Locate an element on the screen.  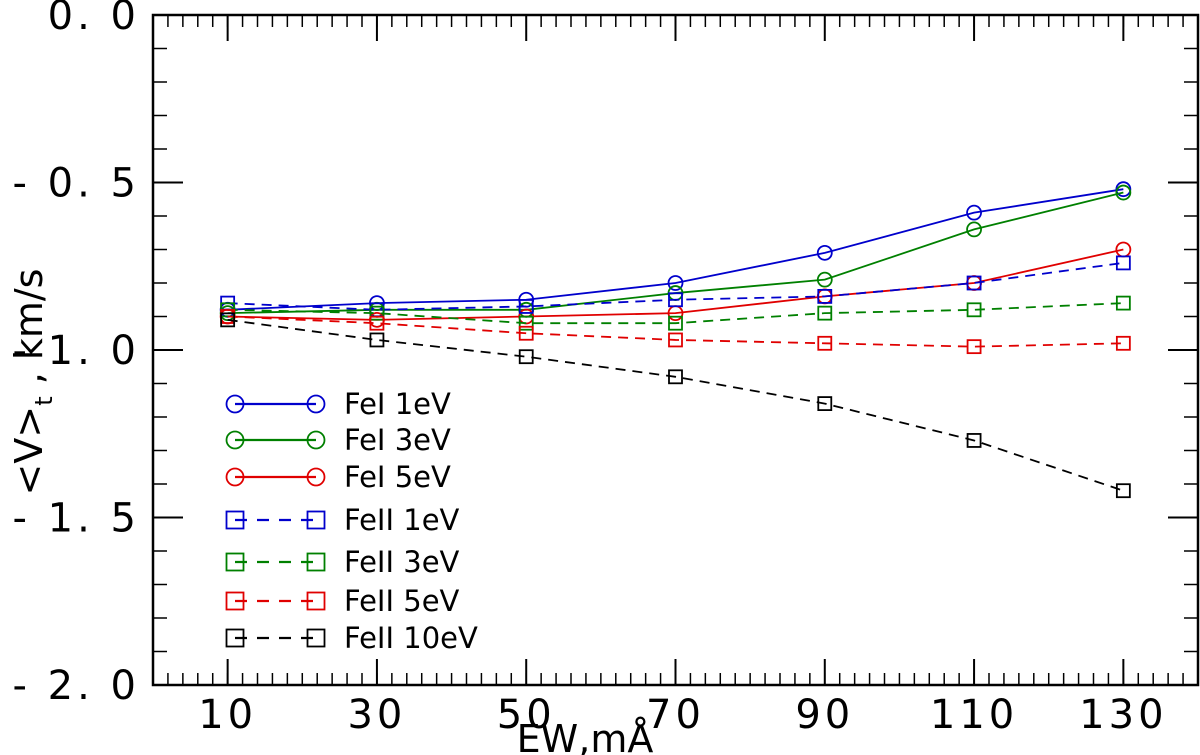
legend-label: FeII 1eV is located at coordinates (402, 520).